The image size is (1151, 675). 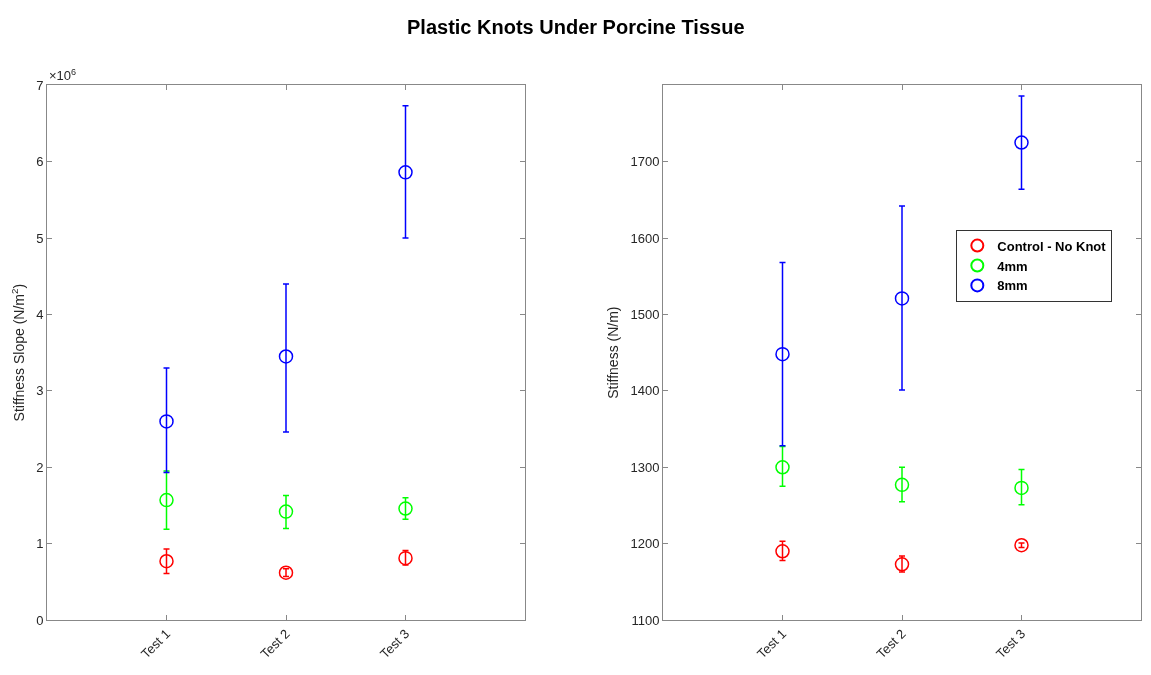 What do you see at coordinates (645, 314) in the screenshot?
I see `y-tick-label: 1500` at bounding box center [645, 314].